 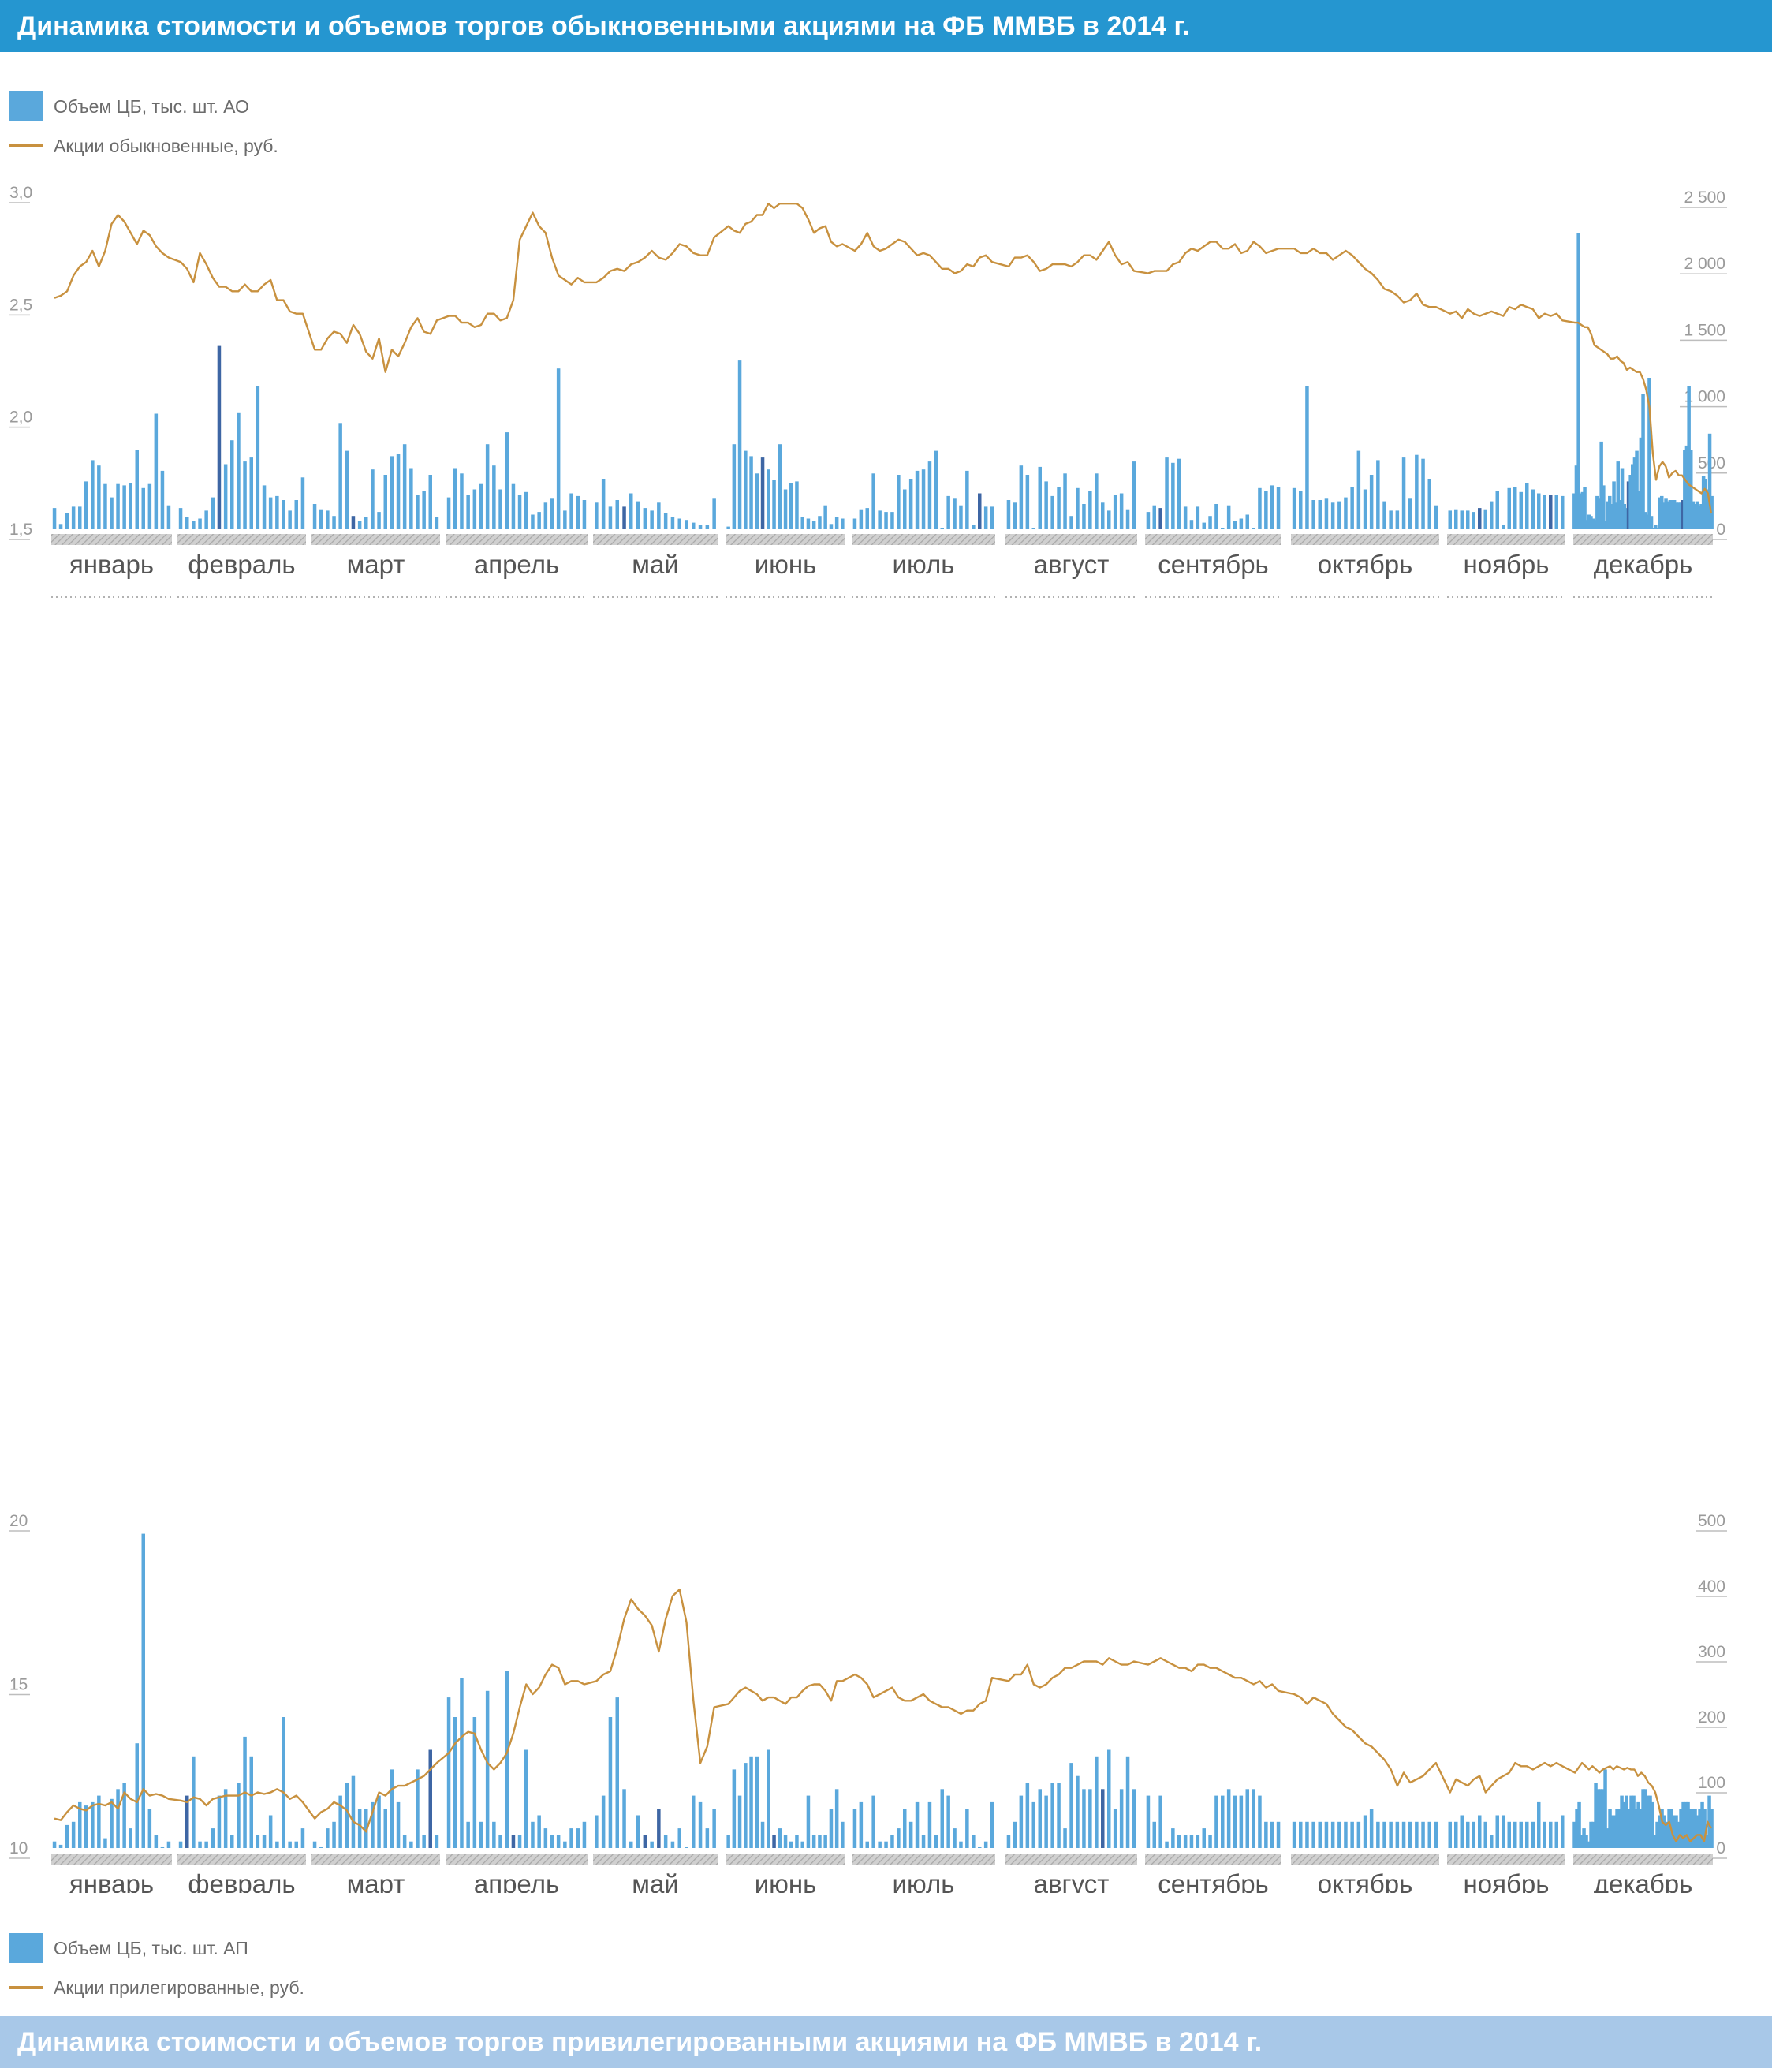 I want to click on month-band: август, so click(x=1071, y=1873).